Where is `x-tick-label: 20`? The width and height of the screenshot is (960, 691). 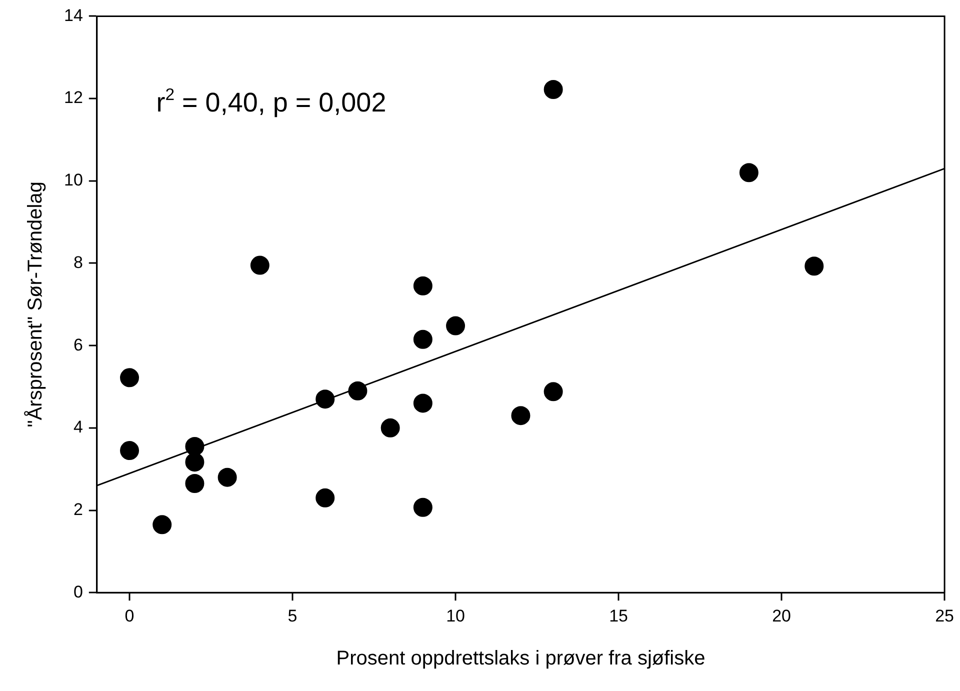
x-tick-label: 20 is located at coordinates (781, 616).